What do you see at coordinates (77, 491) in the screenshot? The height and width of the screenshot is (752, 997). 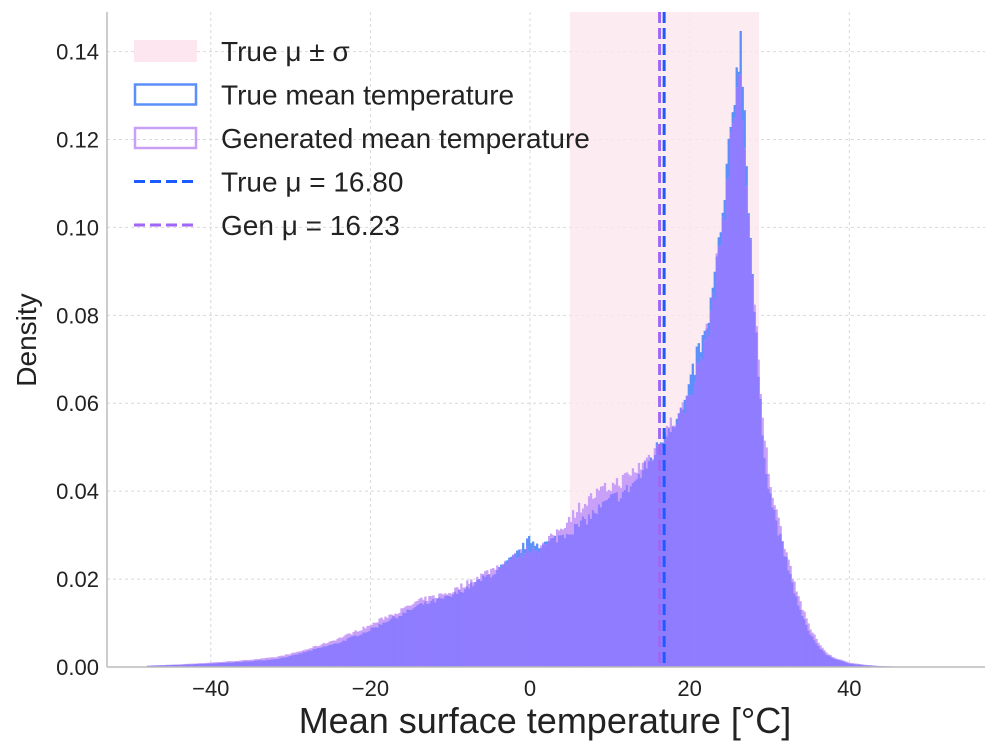 I see `y-tick-label: 0.04` at bounding box center [77, 491].